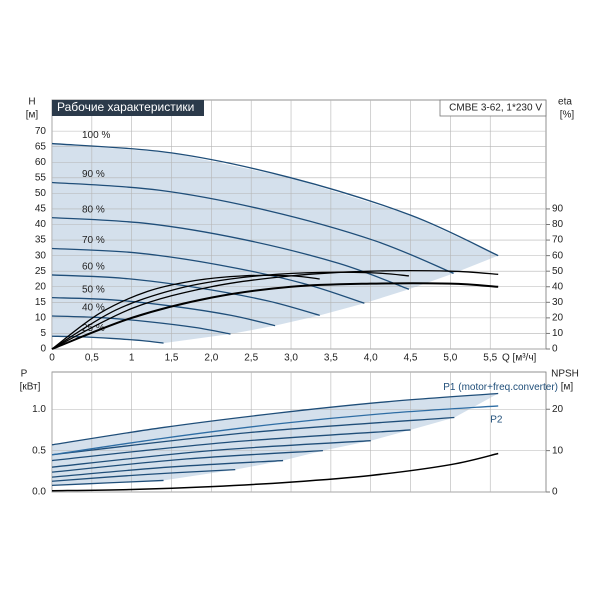 The width and height of the screenshot is (600, 600). What do you see at coordinates (331, 358) in the screenshot?
I see `x-tick-label: 3,5` at bounding box center [331, 358].